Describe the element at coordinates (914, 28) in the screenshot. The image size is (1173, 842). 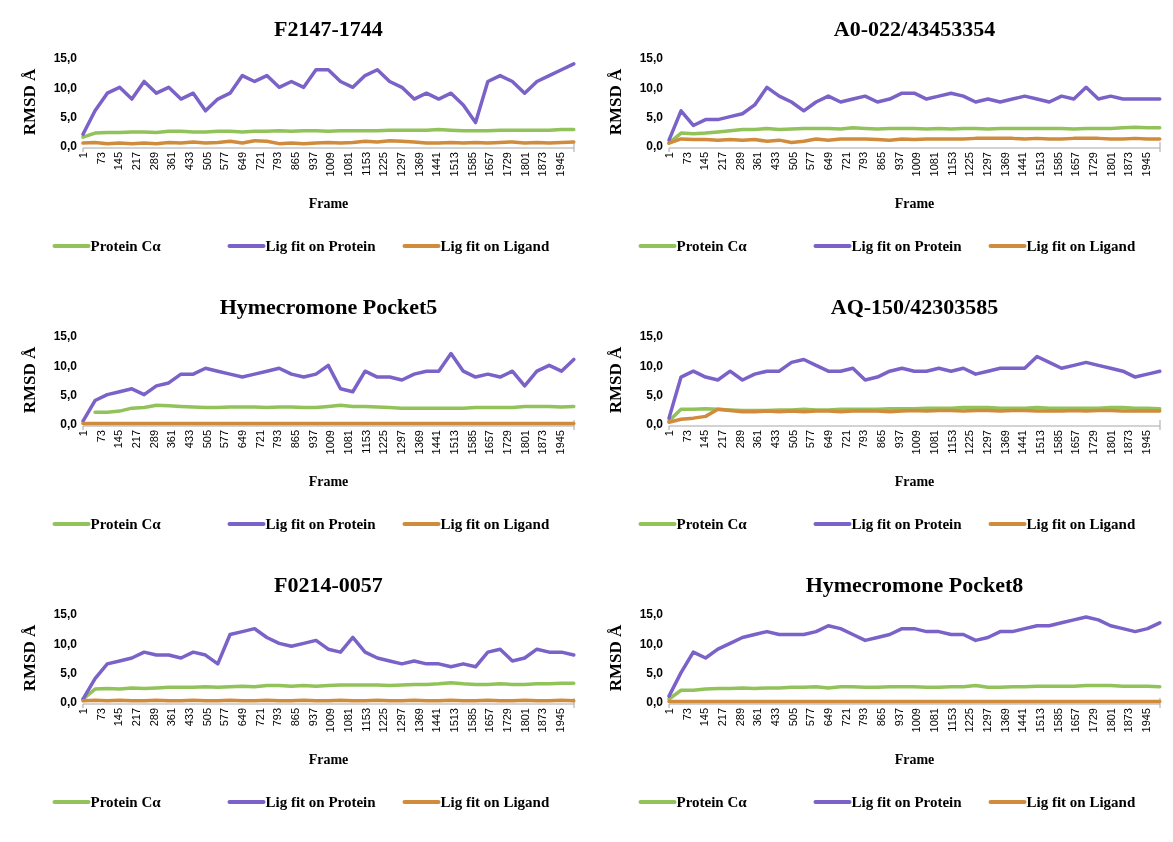
I see `chart-title: A0-022/43453354` at that location.